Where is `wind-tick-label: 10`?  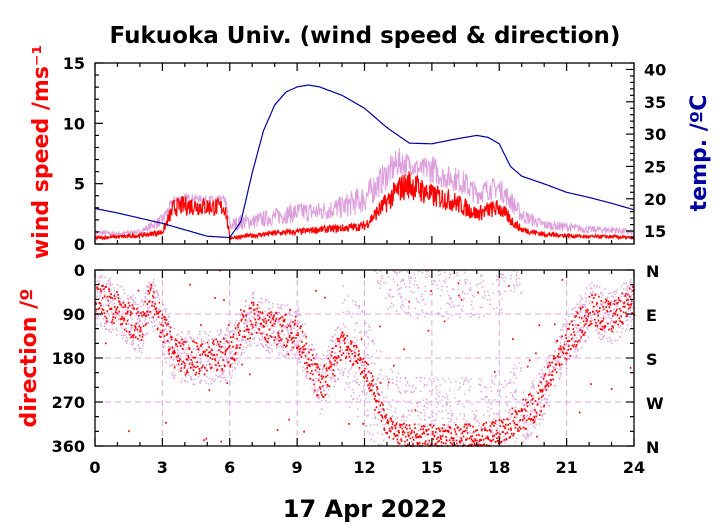 wind-tick-label: 10 is located at coordinates (74, 123).